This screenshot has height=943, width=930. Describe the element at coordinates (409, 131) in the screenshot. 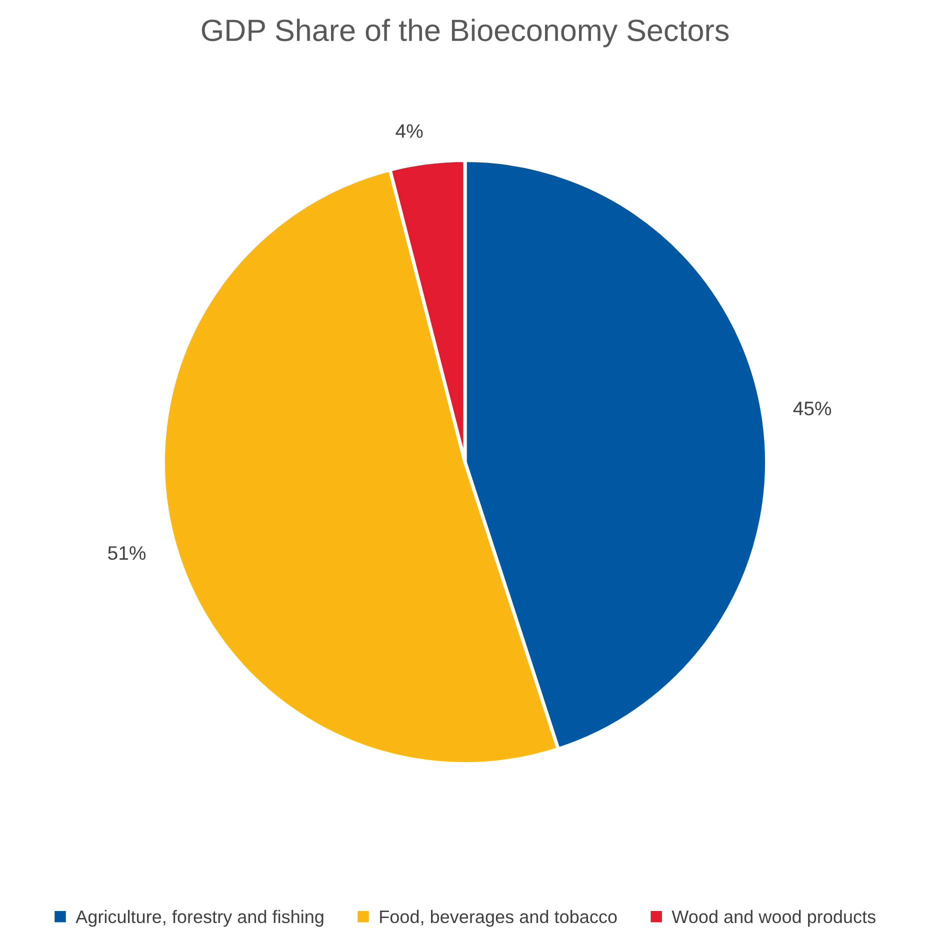

I see `data-label: 4%` at that location.